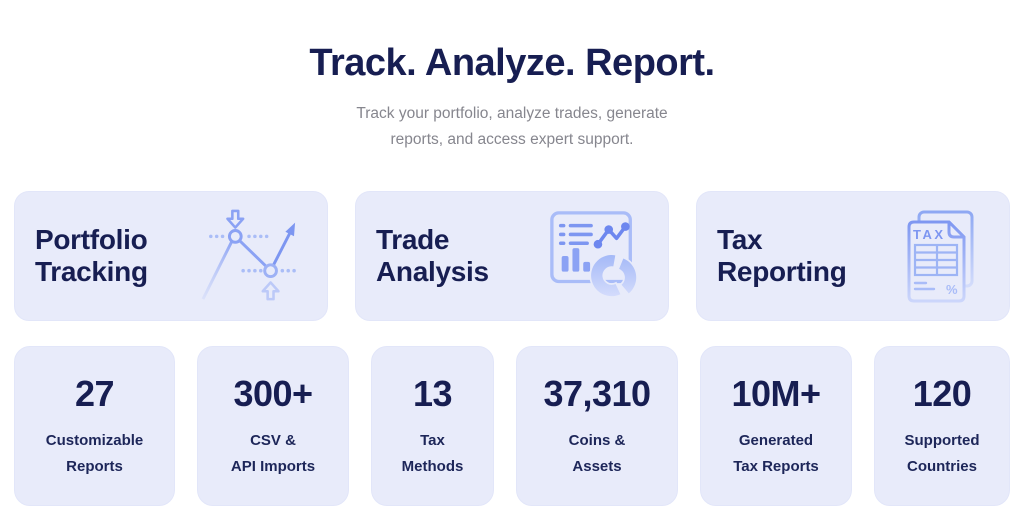 This screenshot has height=518, width=1024. I want to click on stat-label: Generated Tax Reports, so click(776, 453).